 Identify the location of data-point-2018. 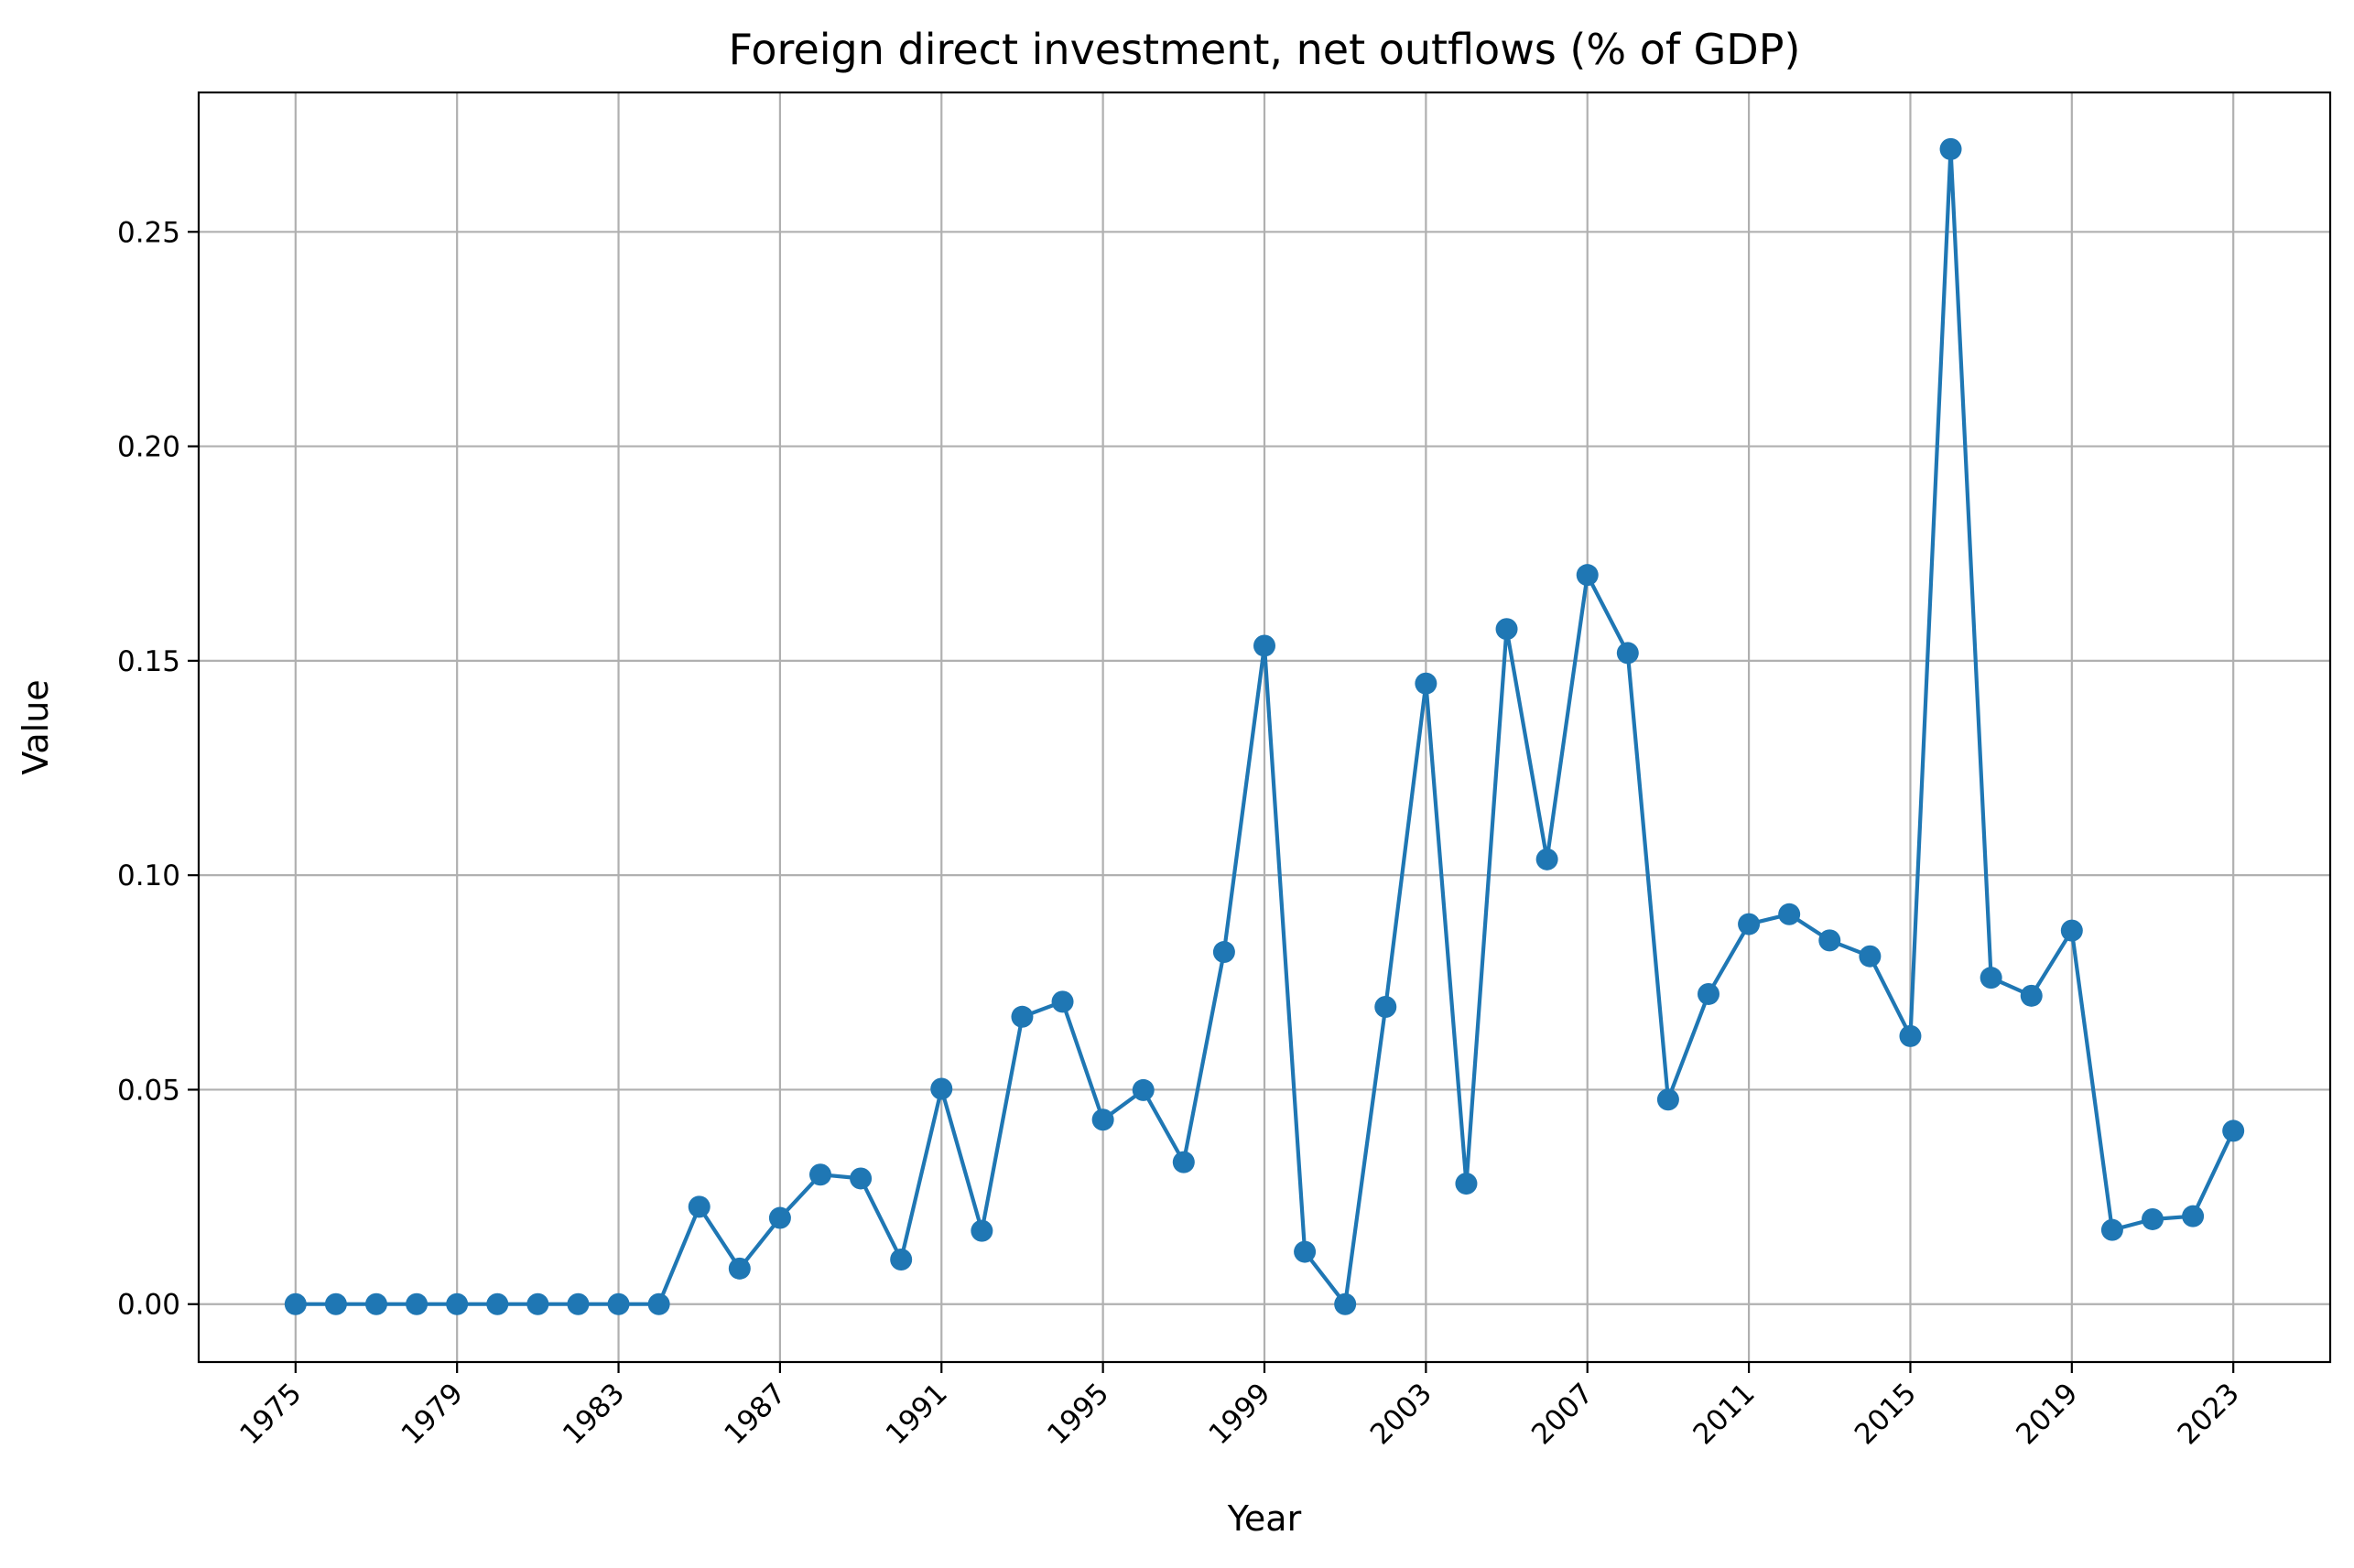
(2032, 996).